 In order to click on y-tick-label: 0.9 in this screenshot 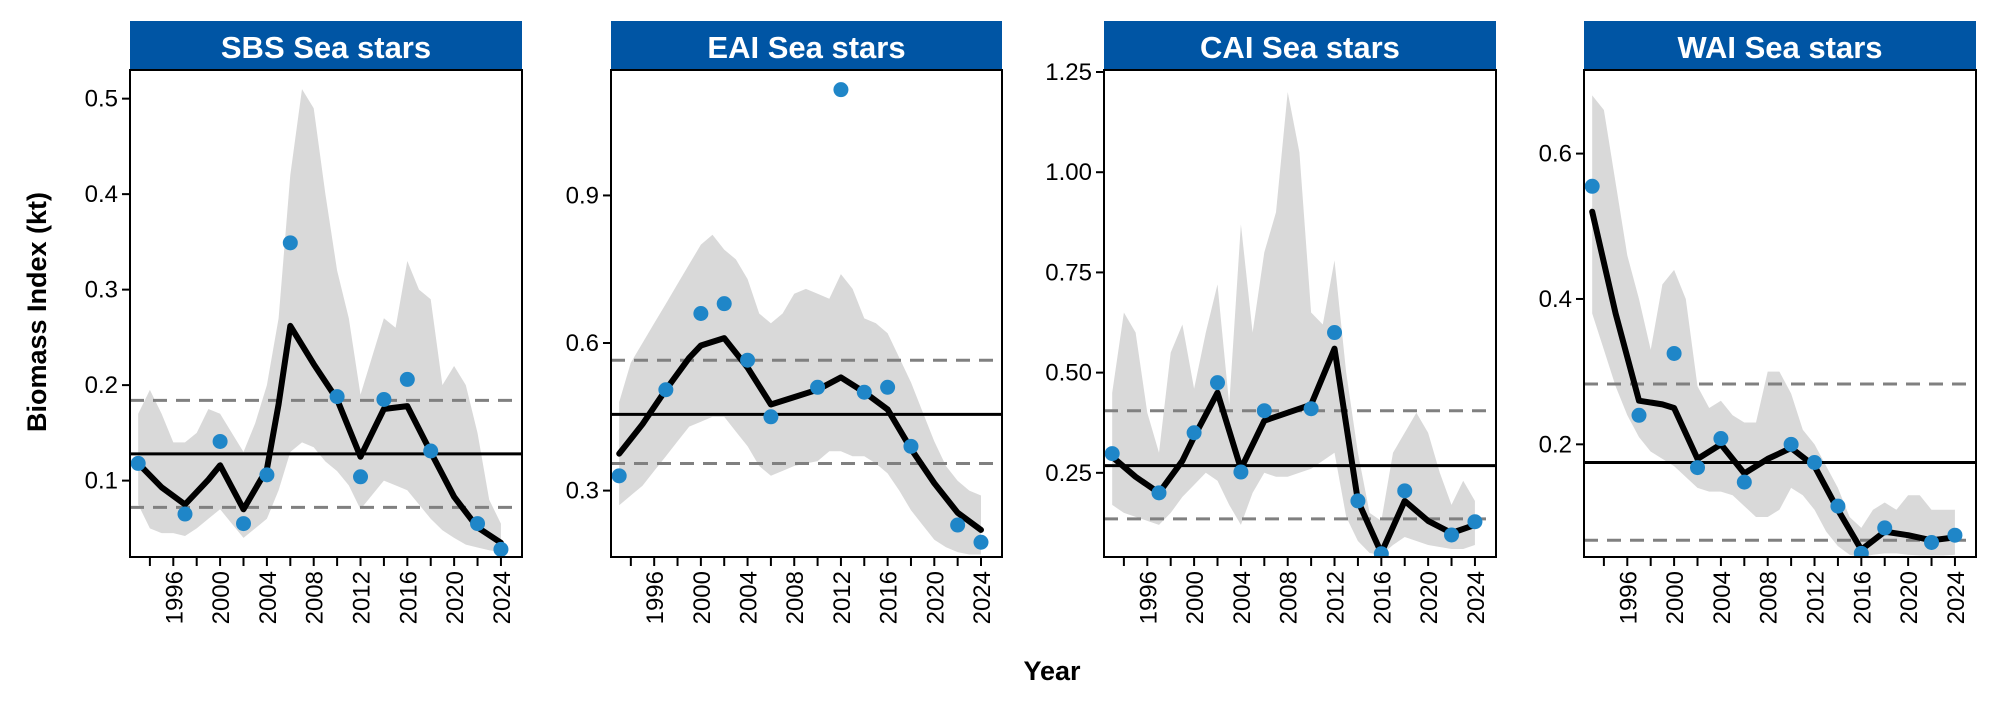, I will do `click(582, 195)`.